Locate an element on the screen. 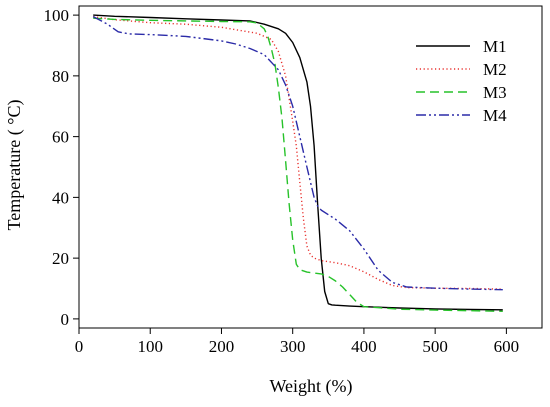 Image resolution: width=550 pixels, height=407 pixels. y-tick-label: 0 is located at coordinates (65, 319).